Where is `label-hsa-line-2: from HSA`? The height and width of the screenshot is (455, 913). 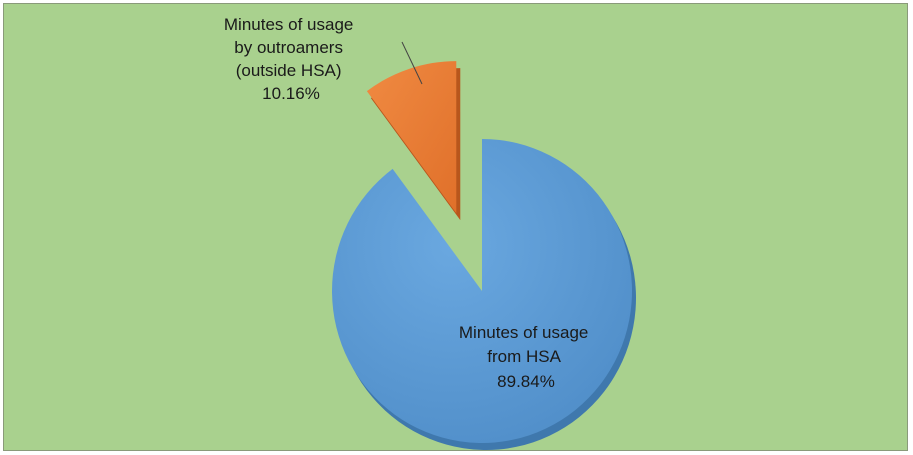 label-hsa-line-2: from HSA is located at coordinates (524, 356).